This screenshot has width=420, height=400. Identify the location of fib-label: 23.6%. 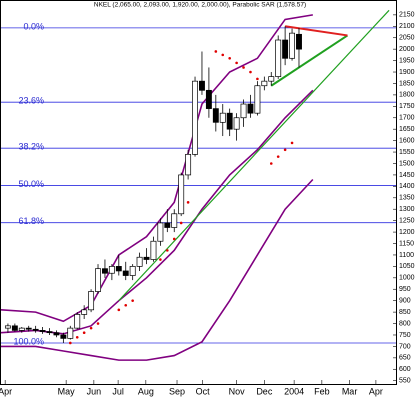
(31, 101).